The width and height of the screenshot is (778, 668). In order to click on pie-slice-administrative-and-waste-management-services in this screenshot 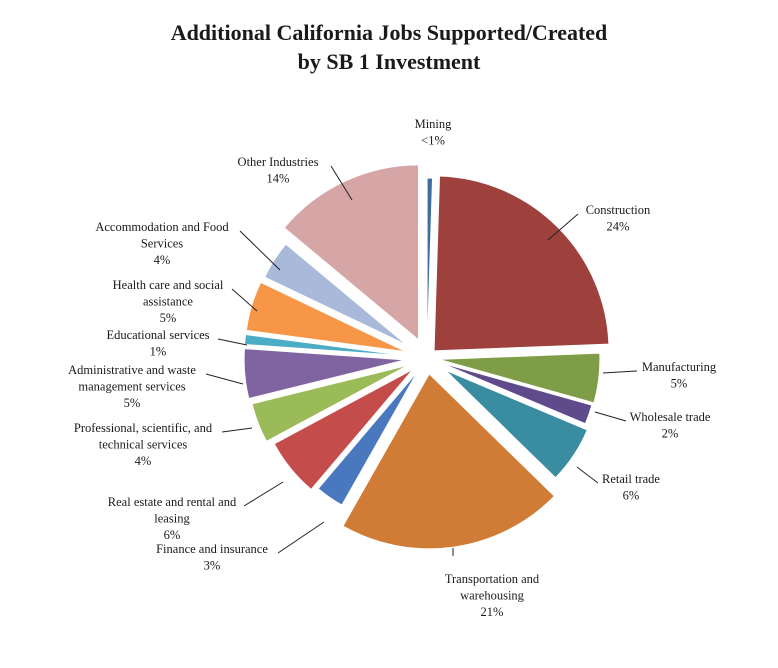, I will do `click(324, 374)`.